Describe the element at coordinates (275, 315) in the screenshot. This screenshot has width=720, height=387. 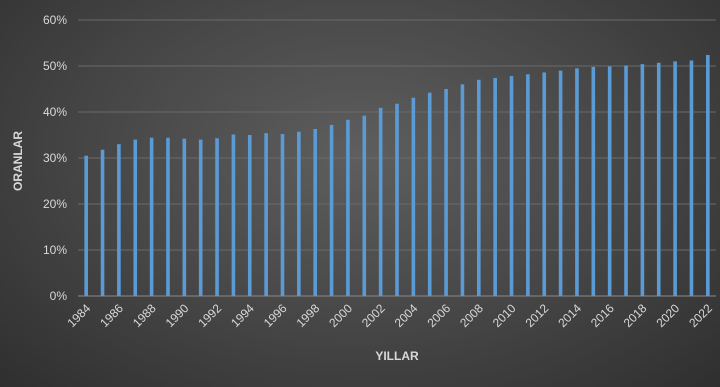
I see `x-tick-label: 1996` at that location.